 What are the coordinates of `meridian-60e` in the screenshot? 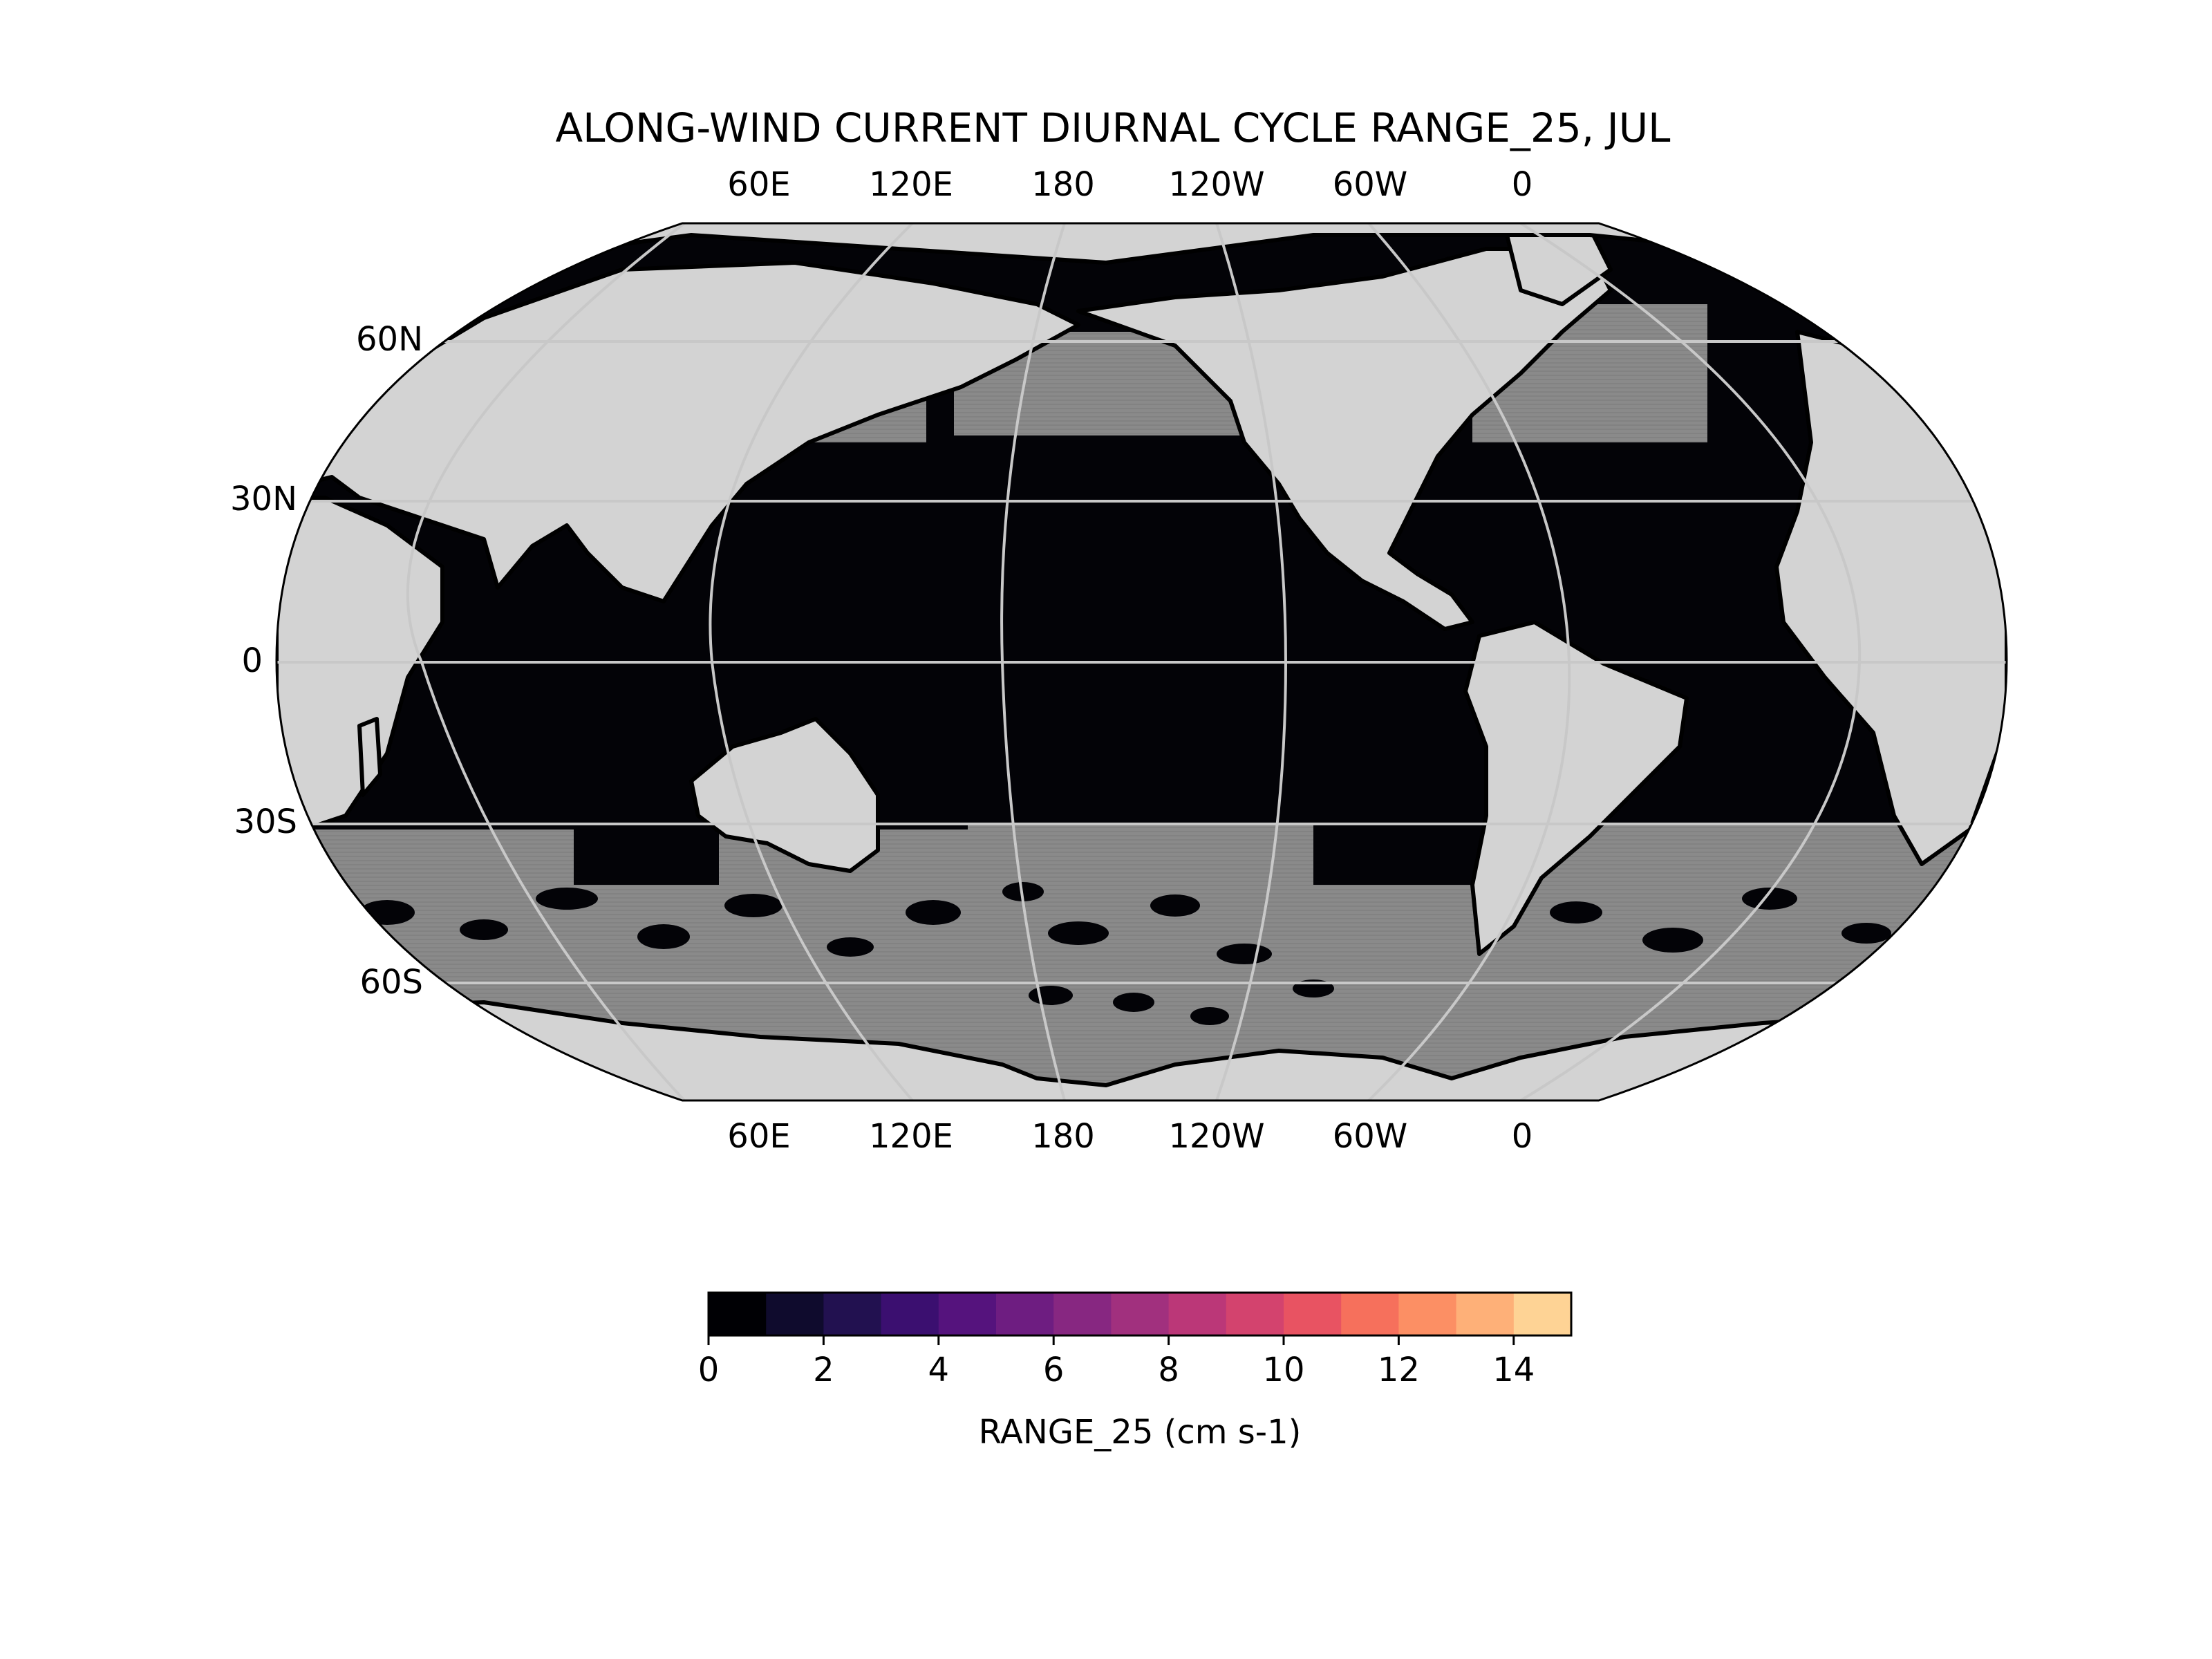 It's located at (546, 661).